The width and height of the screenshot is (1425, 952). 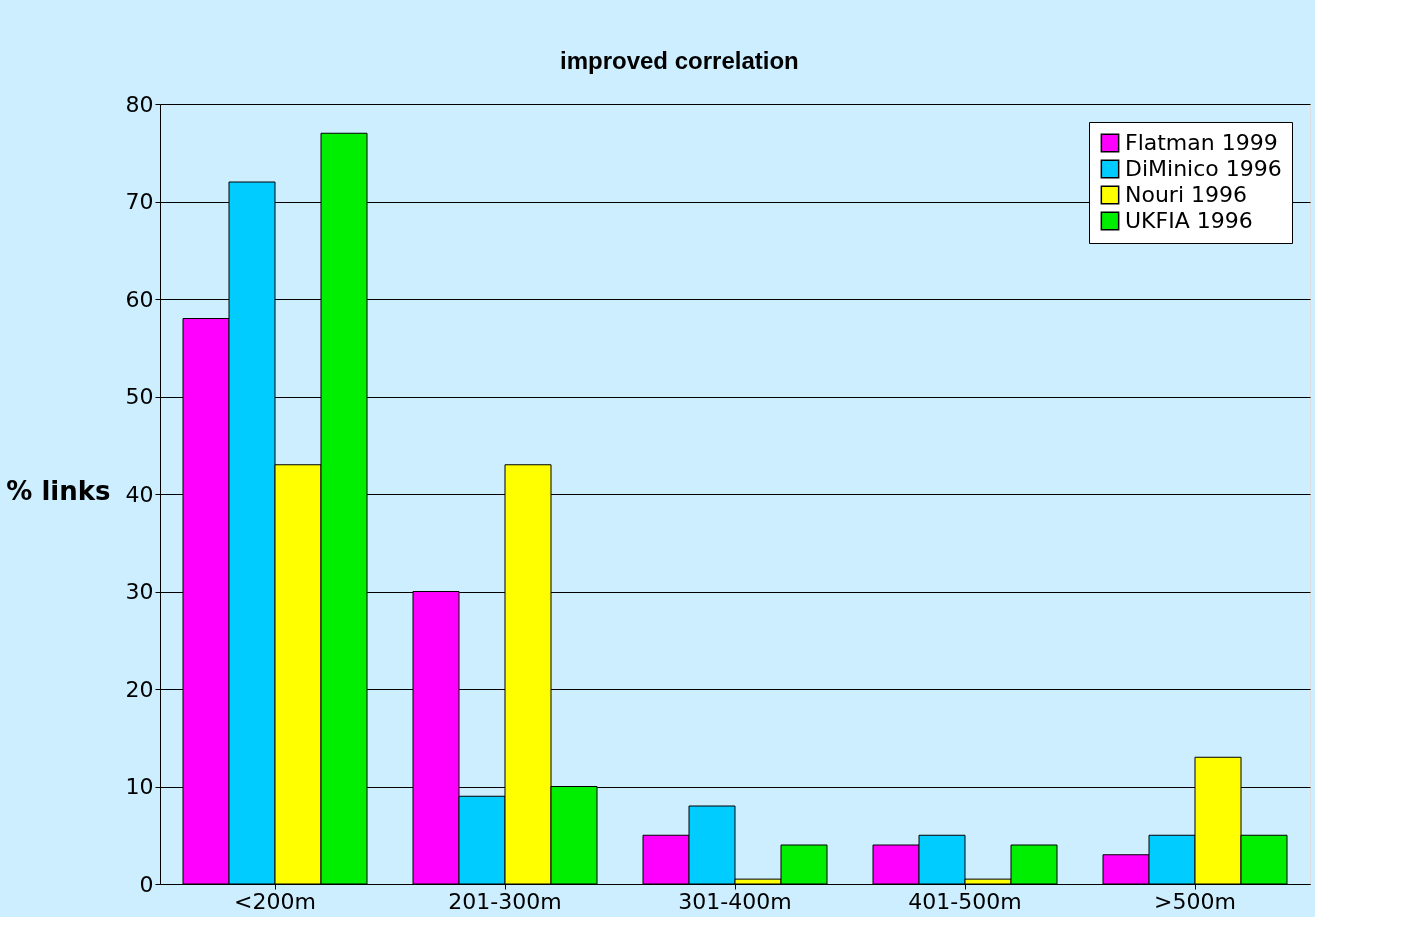 I want to click on y-tick-label: 80, so click(x=139, y=104).